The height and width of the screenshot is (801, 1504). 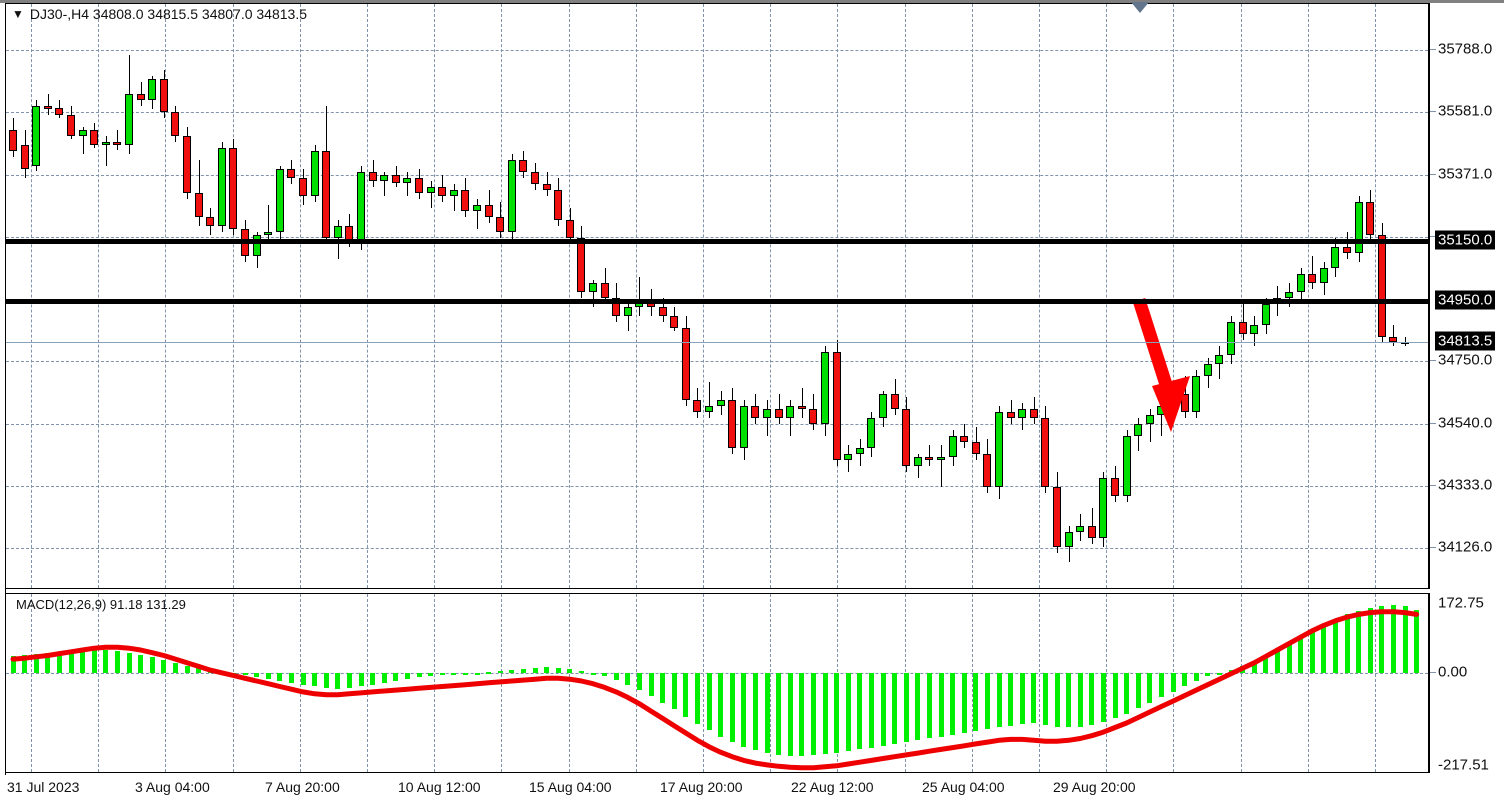 What do you see at coordinates (1465, 341) in the screenshot?
I see `price-level-badge: 34813.5` at bounding box center [1465, 341].